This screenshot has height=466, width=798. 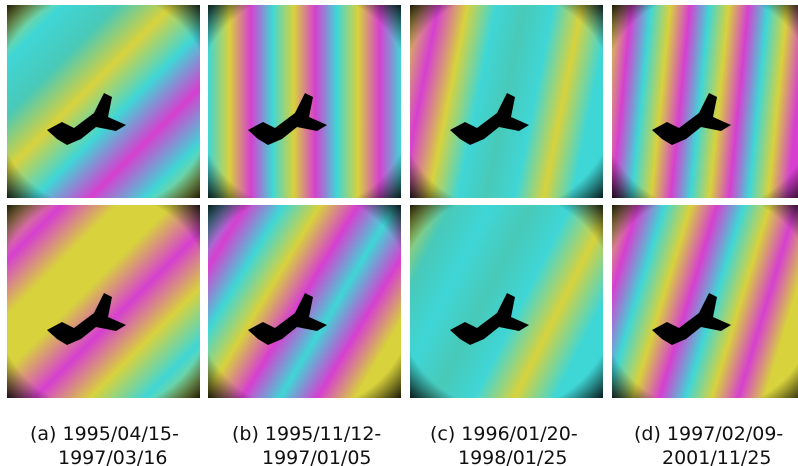 What do you see at coordinates (113, 456) in the screenshot?
I see `caption-line: 1997/03/16` at bounding box center [113, 456].